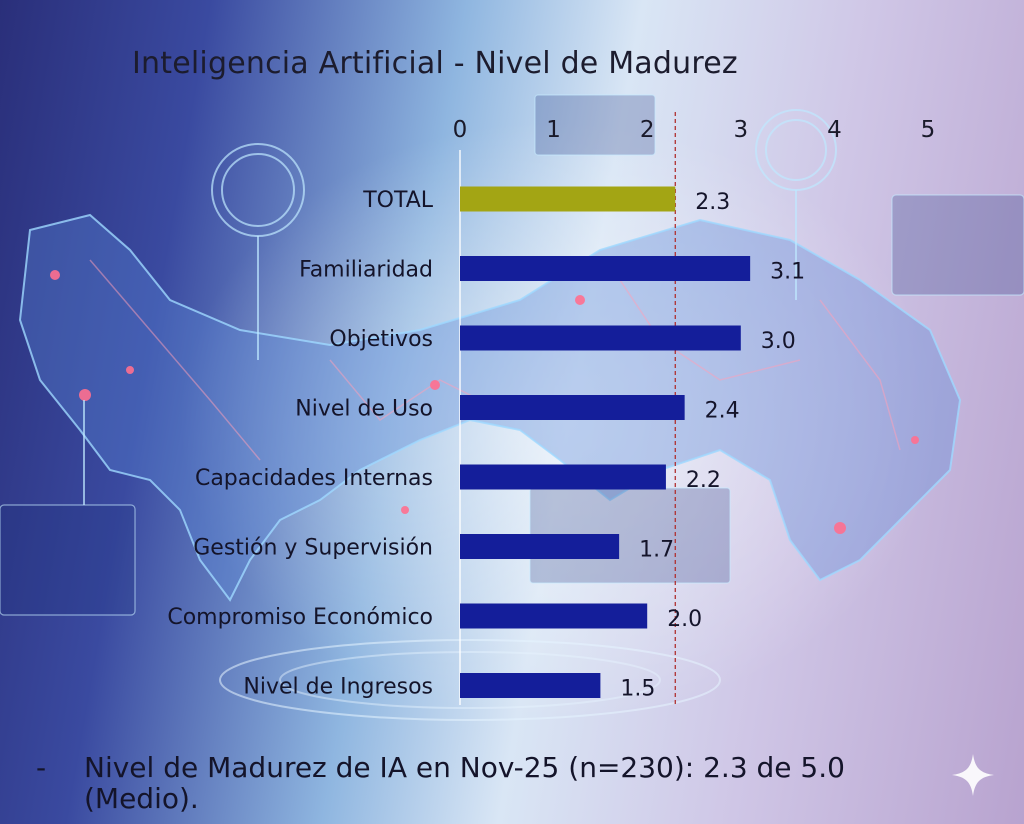 Image resolution: width=1024 pixels, height=824 pixels. I want to click on category-label: Compromiso Económico, so click(300, 617).